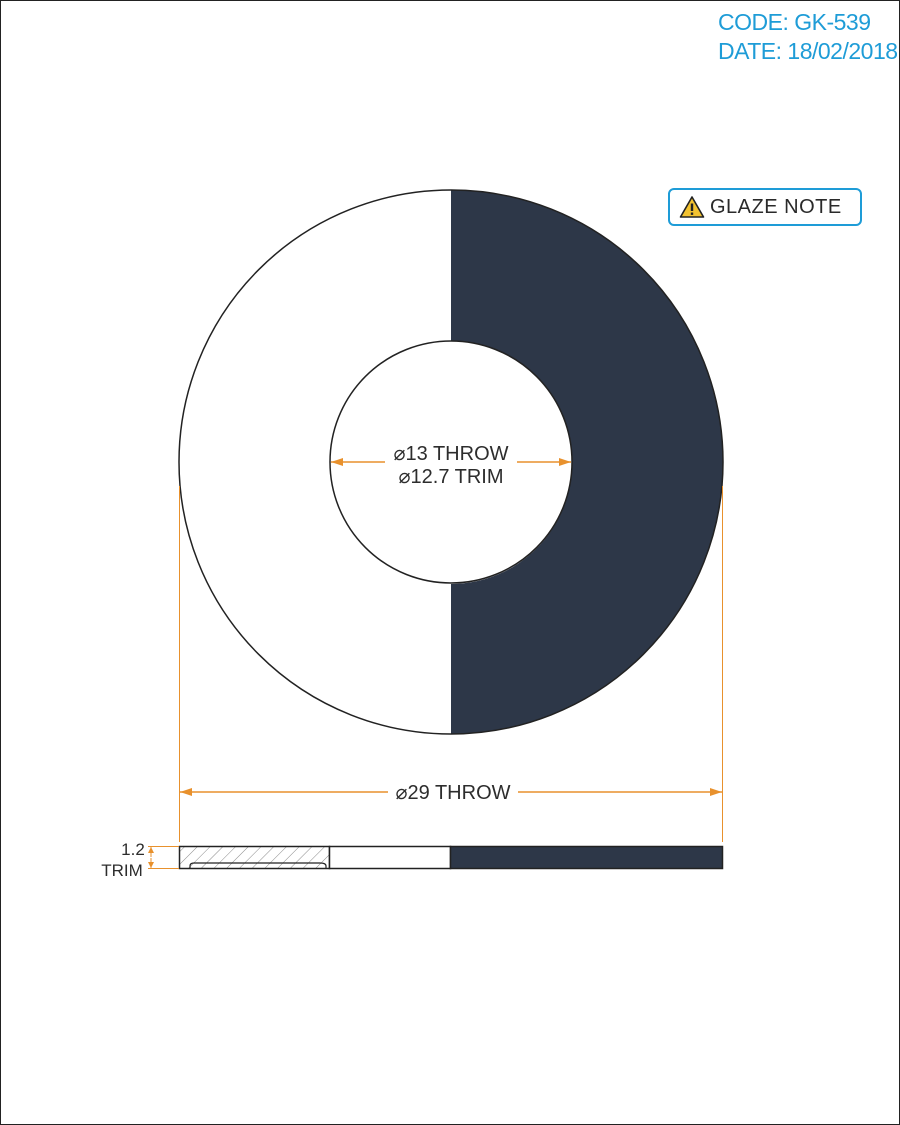 This screenshot has width=900, height=1125. What do you see at coordinates (452, 793) in the screenshot?
I see `outer-throw-dimension: ⌀29 THROW` at bounding box center [452, 793].